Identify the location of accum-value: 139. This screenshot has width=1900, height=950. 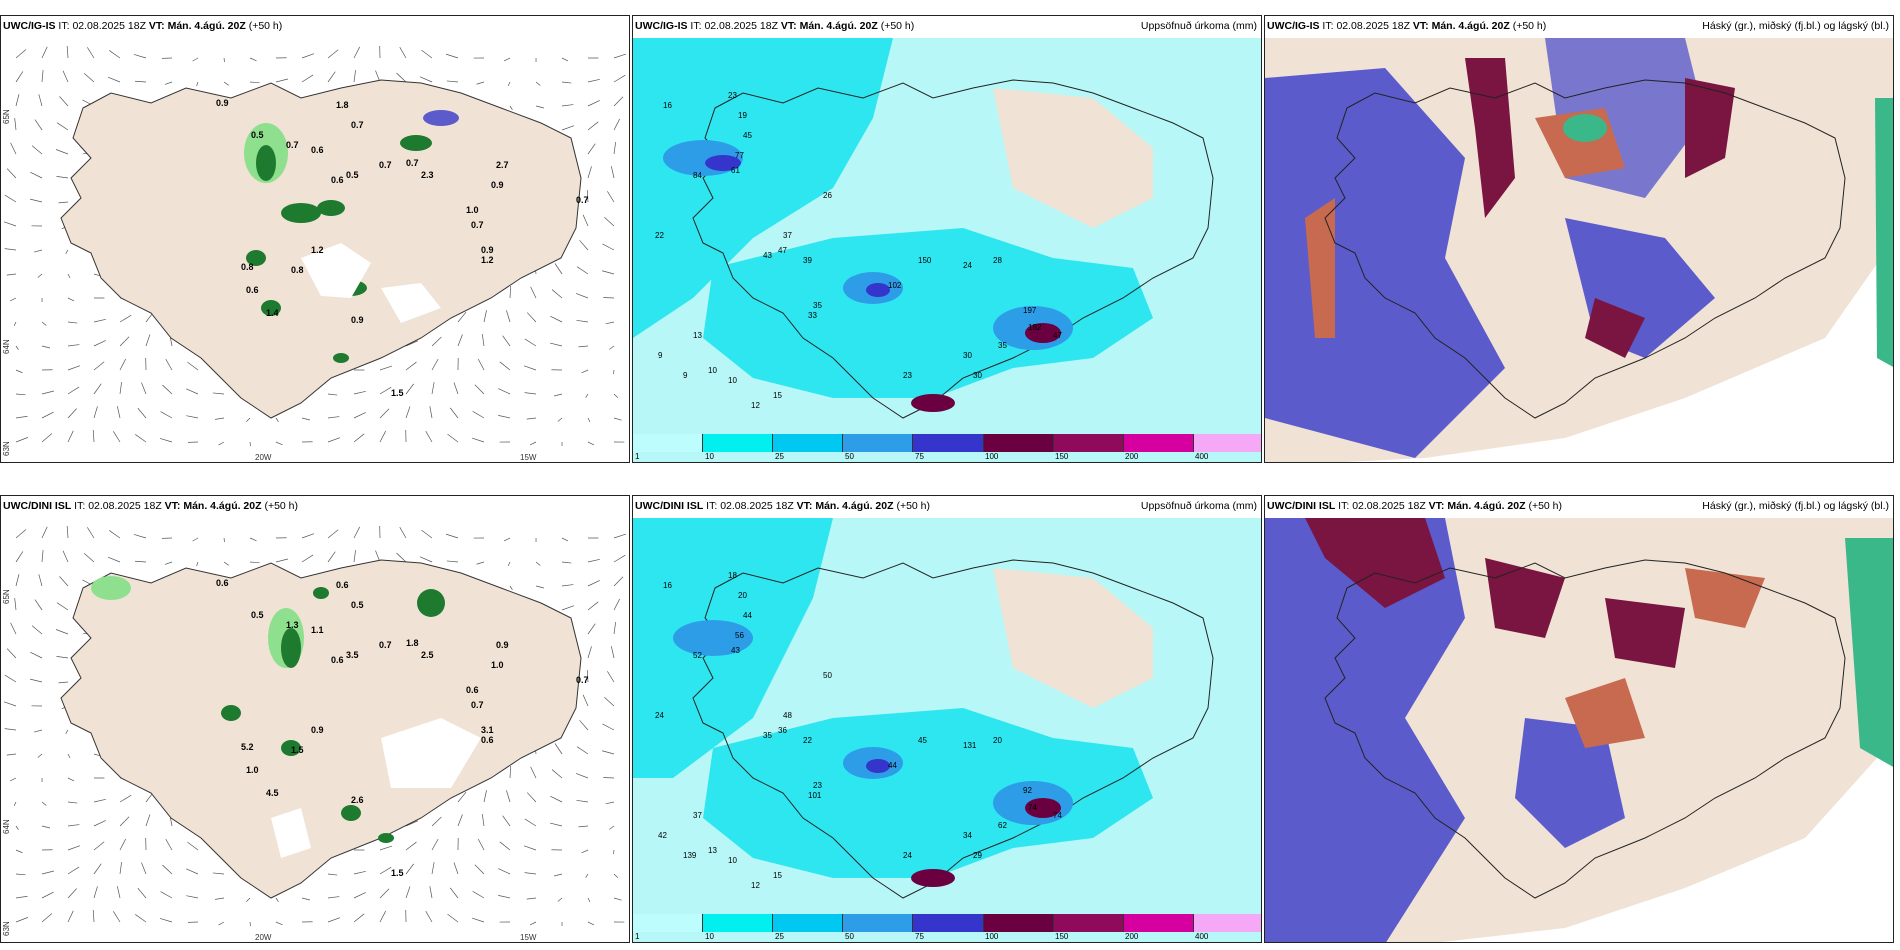
(690, 855).